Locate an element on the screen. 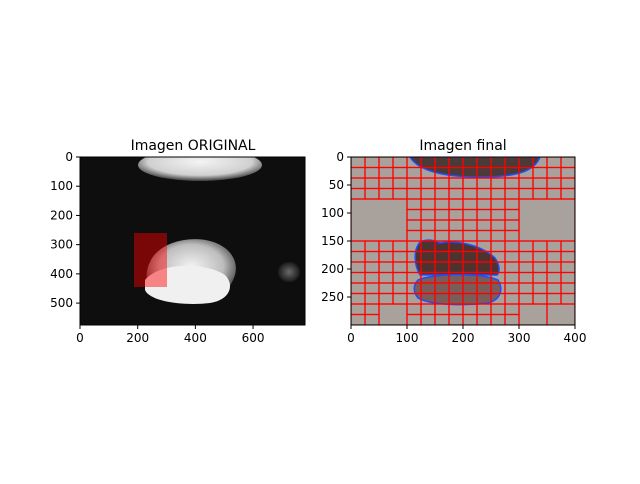  left-ytick-label: 500 is located at coordinates (61, 303).